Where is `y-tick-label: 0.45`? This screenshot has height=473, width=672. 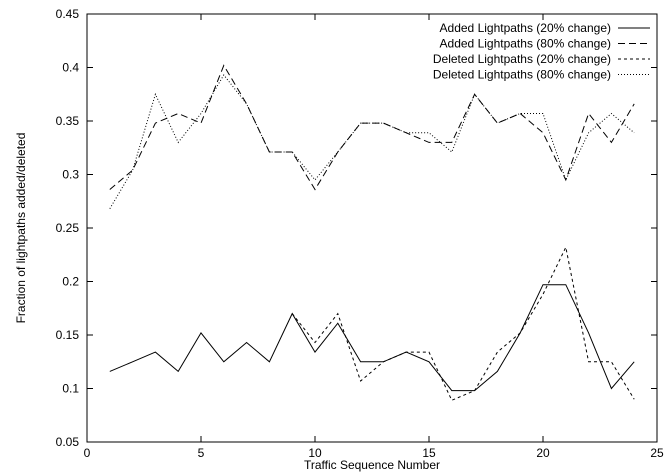 y-tick-label: 0.45 is located at coordinates (68, 14).